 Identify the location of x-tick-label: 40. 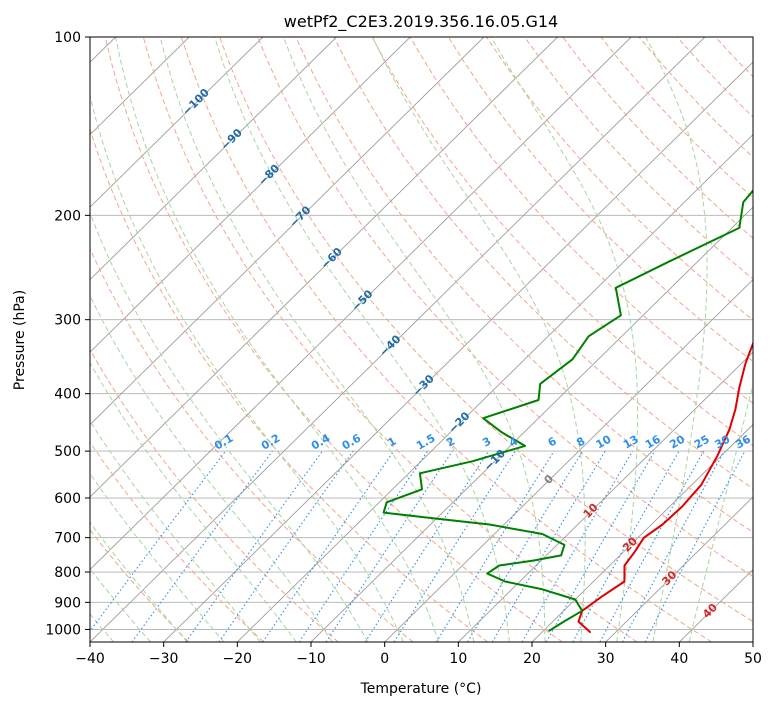
(679, 659).